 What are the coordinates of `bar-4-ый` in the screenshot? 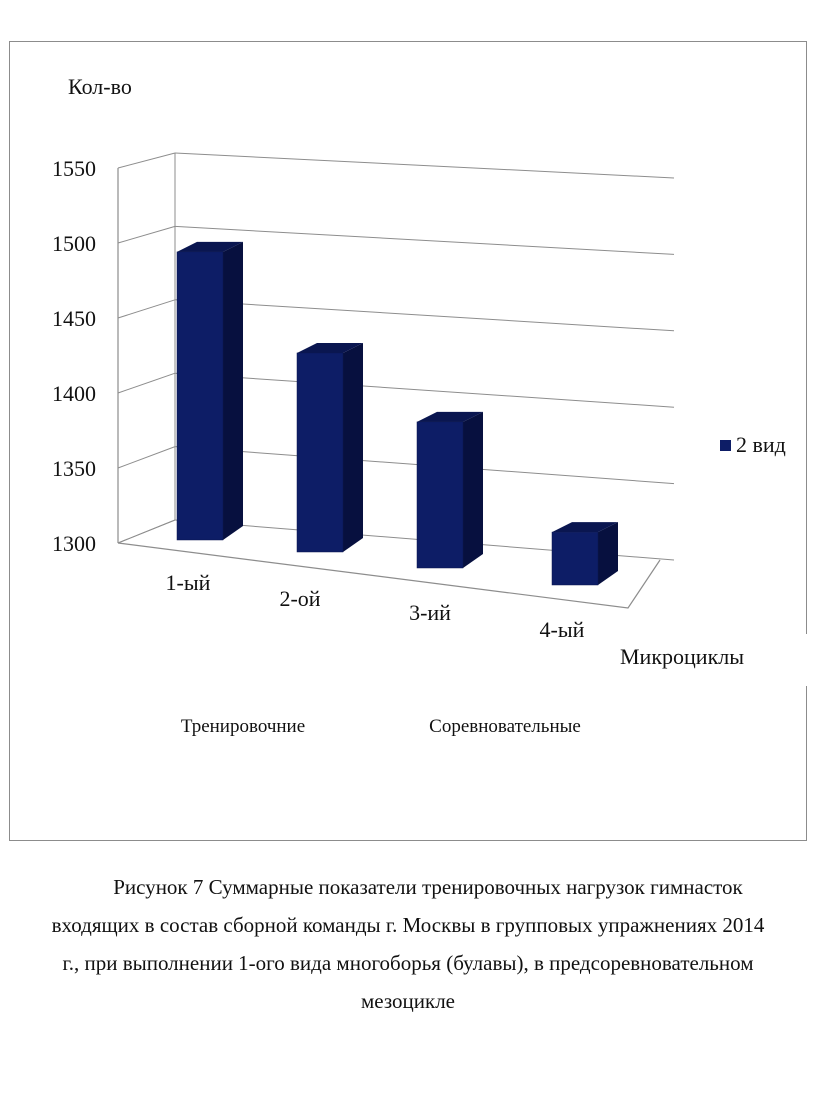 It's located at (575, 558).